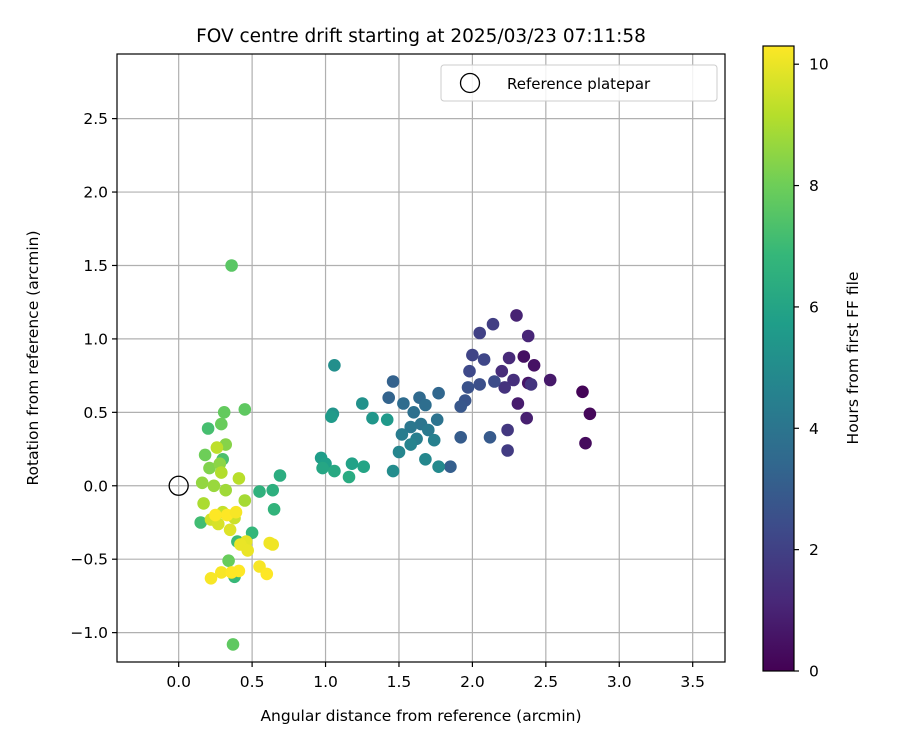  What do you see at coordinates (89, 560) in the screenshot?
I see `y-tick-label: −0.5` at bounding box center [89, 560].